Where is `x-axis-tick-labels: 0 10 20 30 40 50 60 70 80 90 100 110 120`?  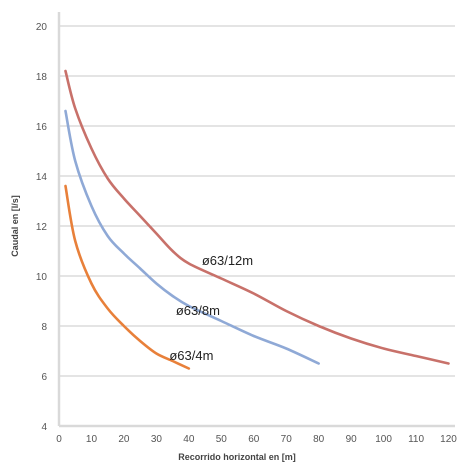 x-axis-tick-labels: 0 10 20 30 40 50 60 70 80 90 100 110 120 is located at coordinates (256, 439).